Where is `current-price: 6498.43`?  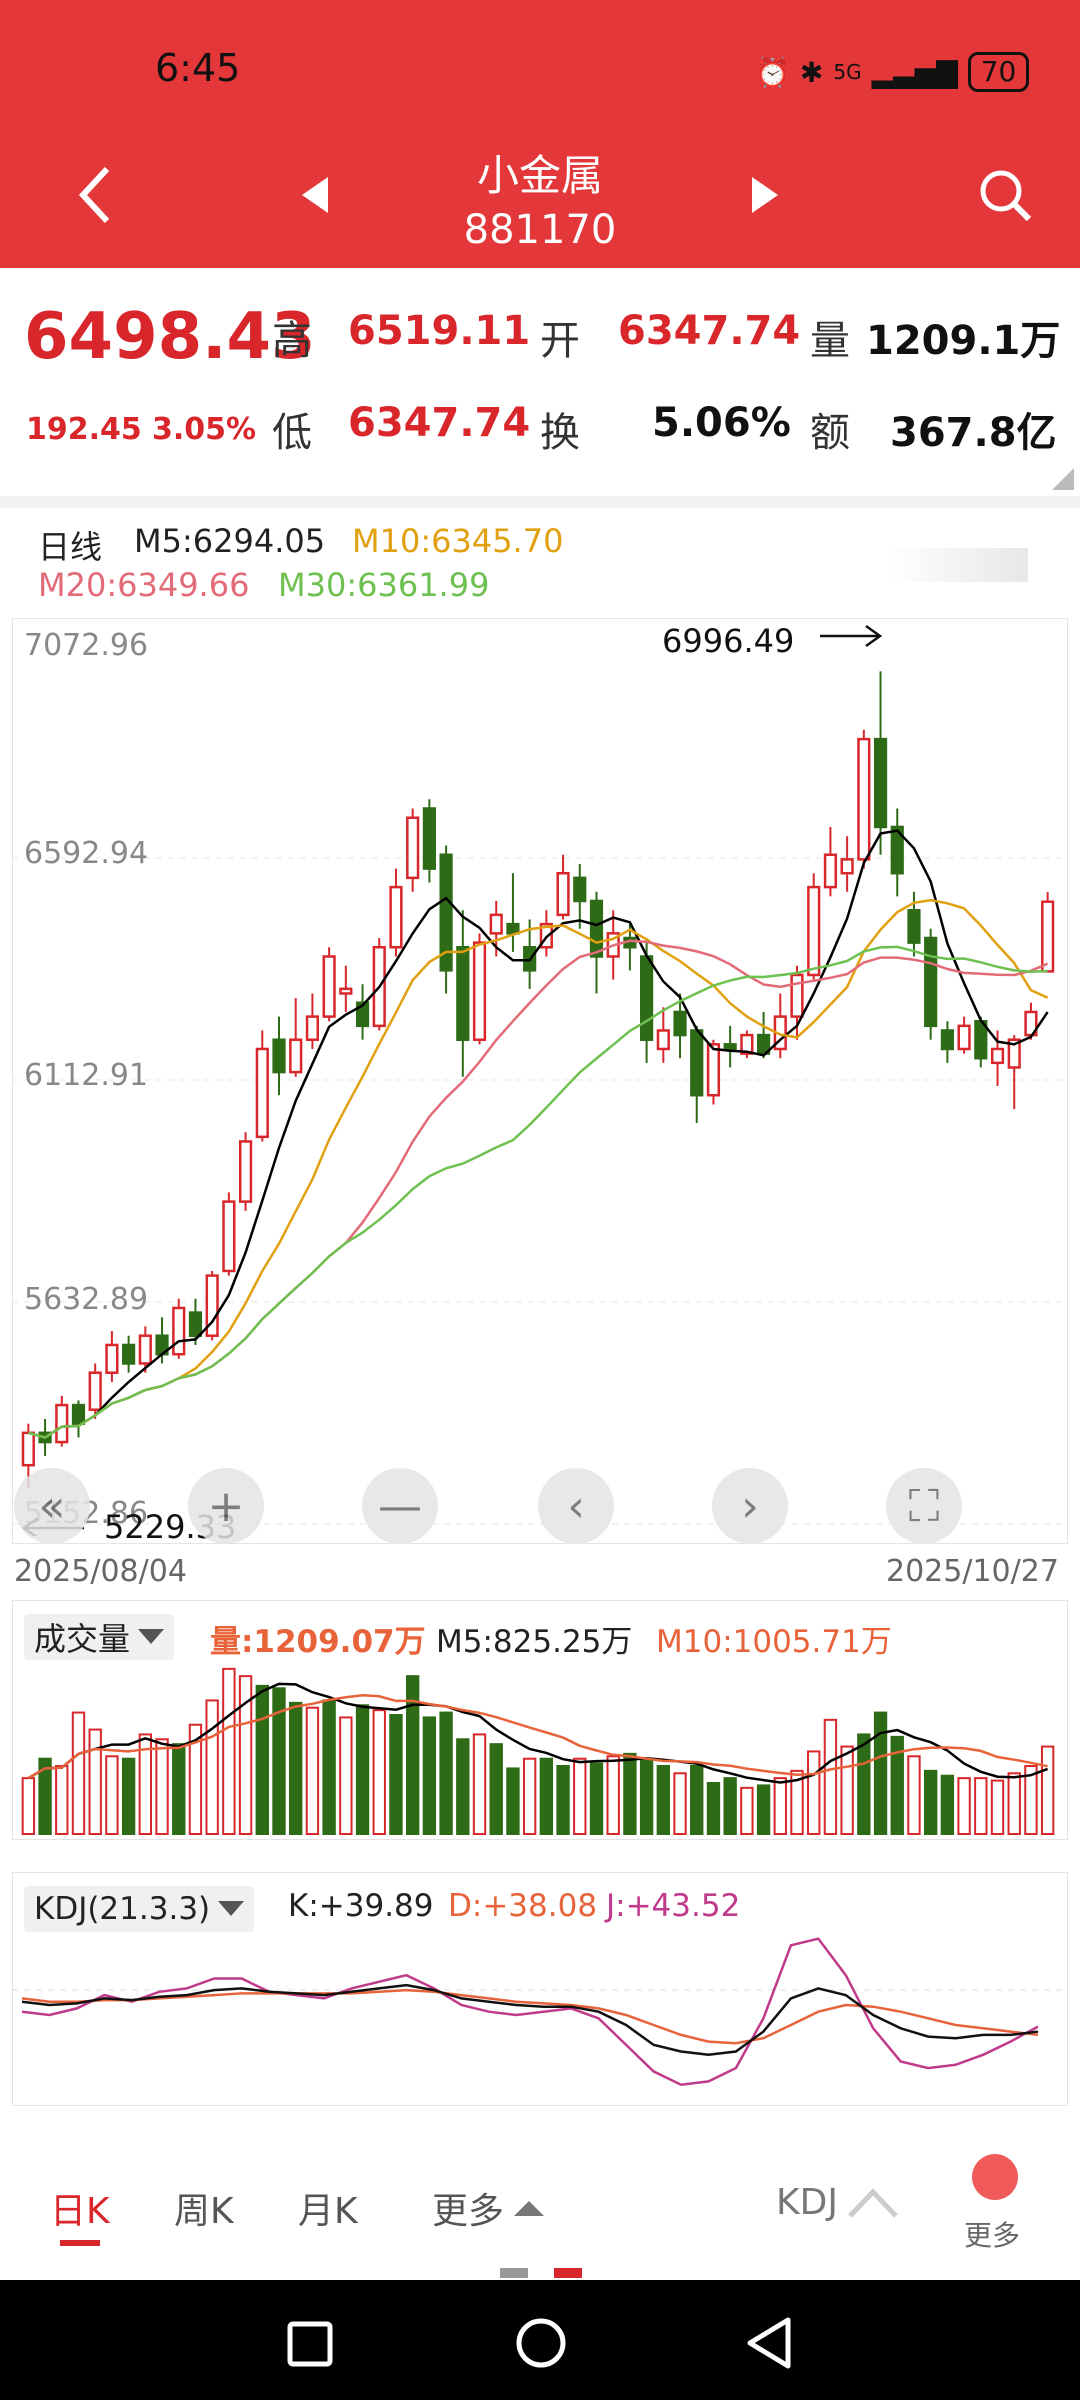
current-price: 6498.43 is located at coordinates (170, 337).